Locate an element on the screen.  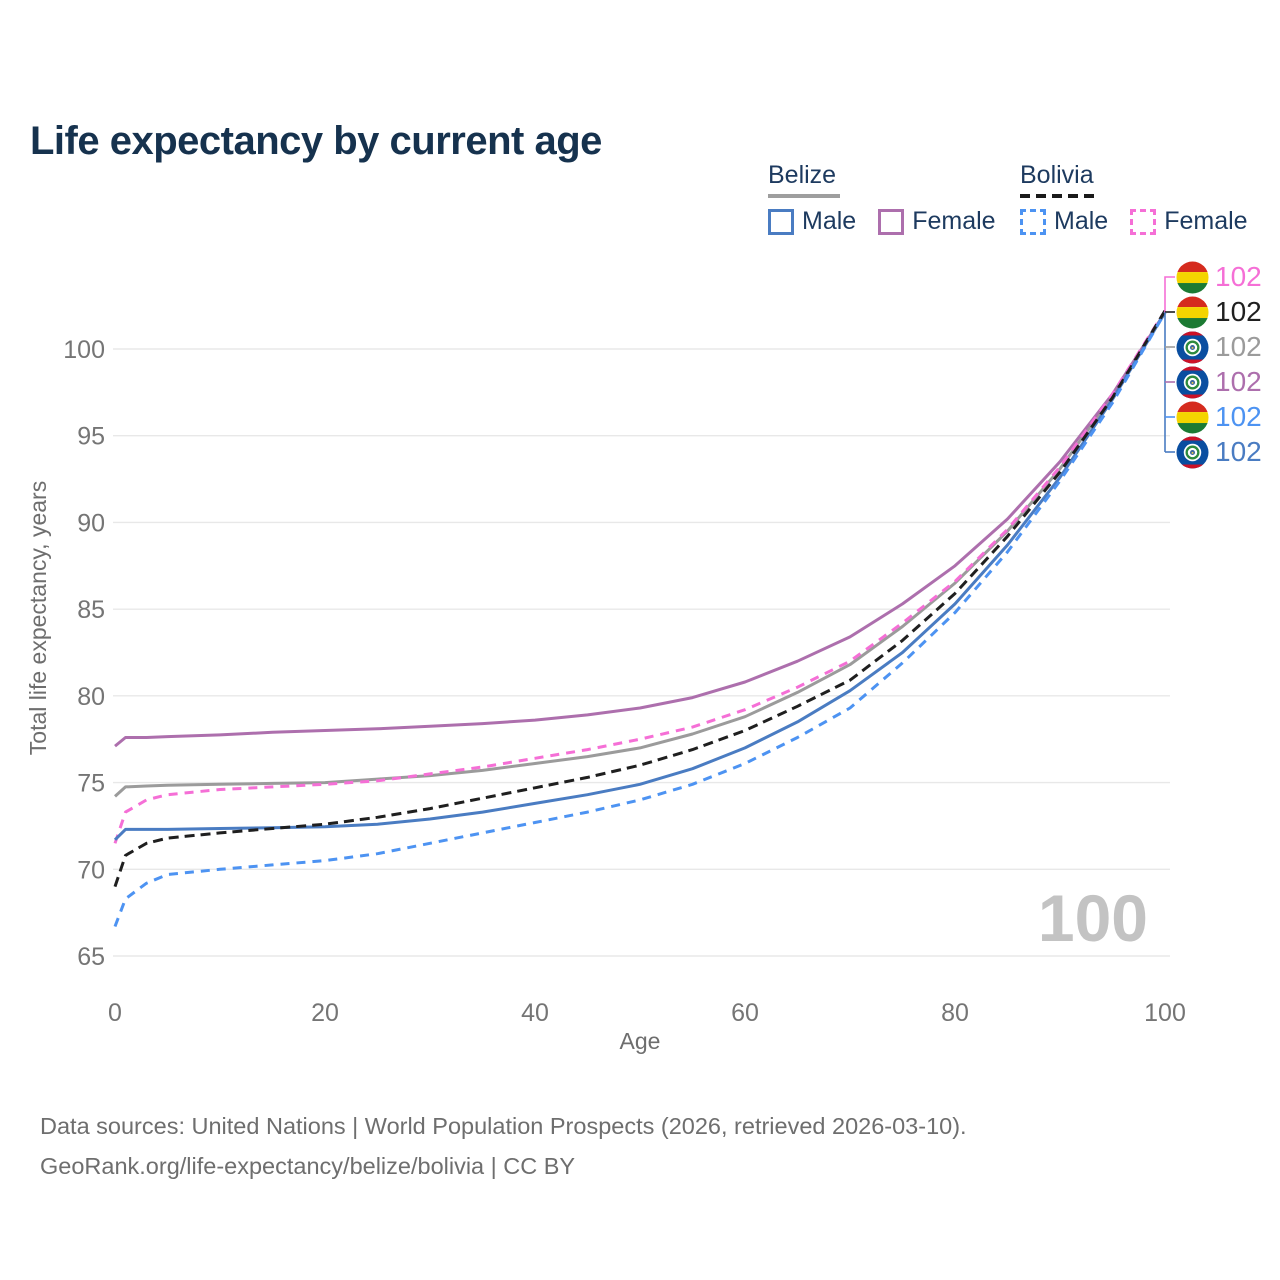
y-tick-label: 90 is located at coordinates (91, 523).